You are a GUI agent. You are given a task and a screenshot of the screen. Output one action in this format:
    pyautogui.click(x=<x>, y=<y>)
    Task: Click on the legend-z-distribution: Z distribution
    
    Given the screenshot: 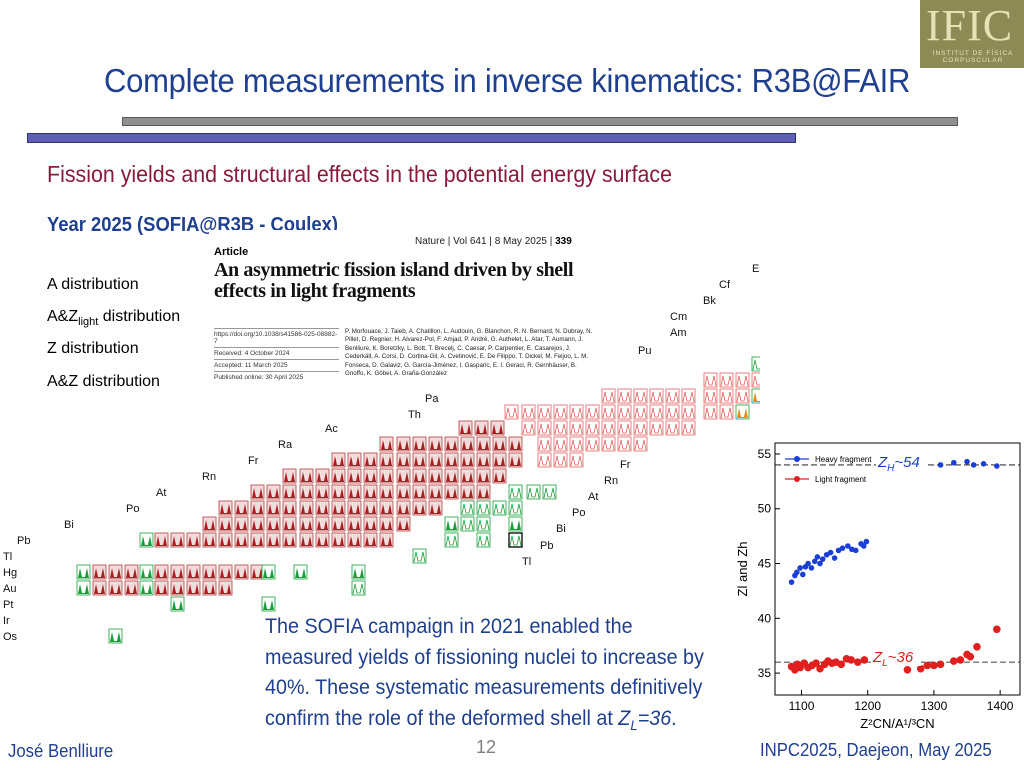 What is the action you would take?
    pyautogui.click(x=93, y=349)
    